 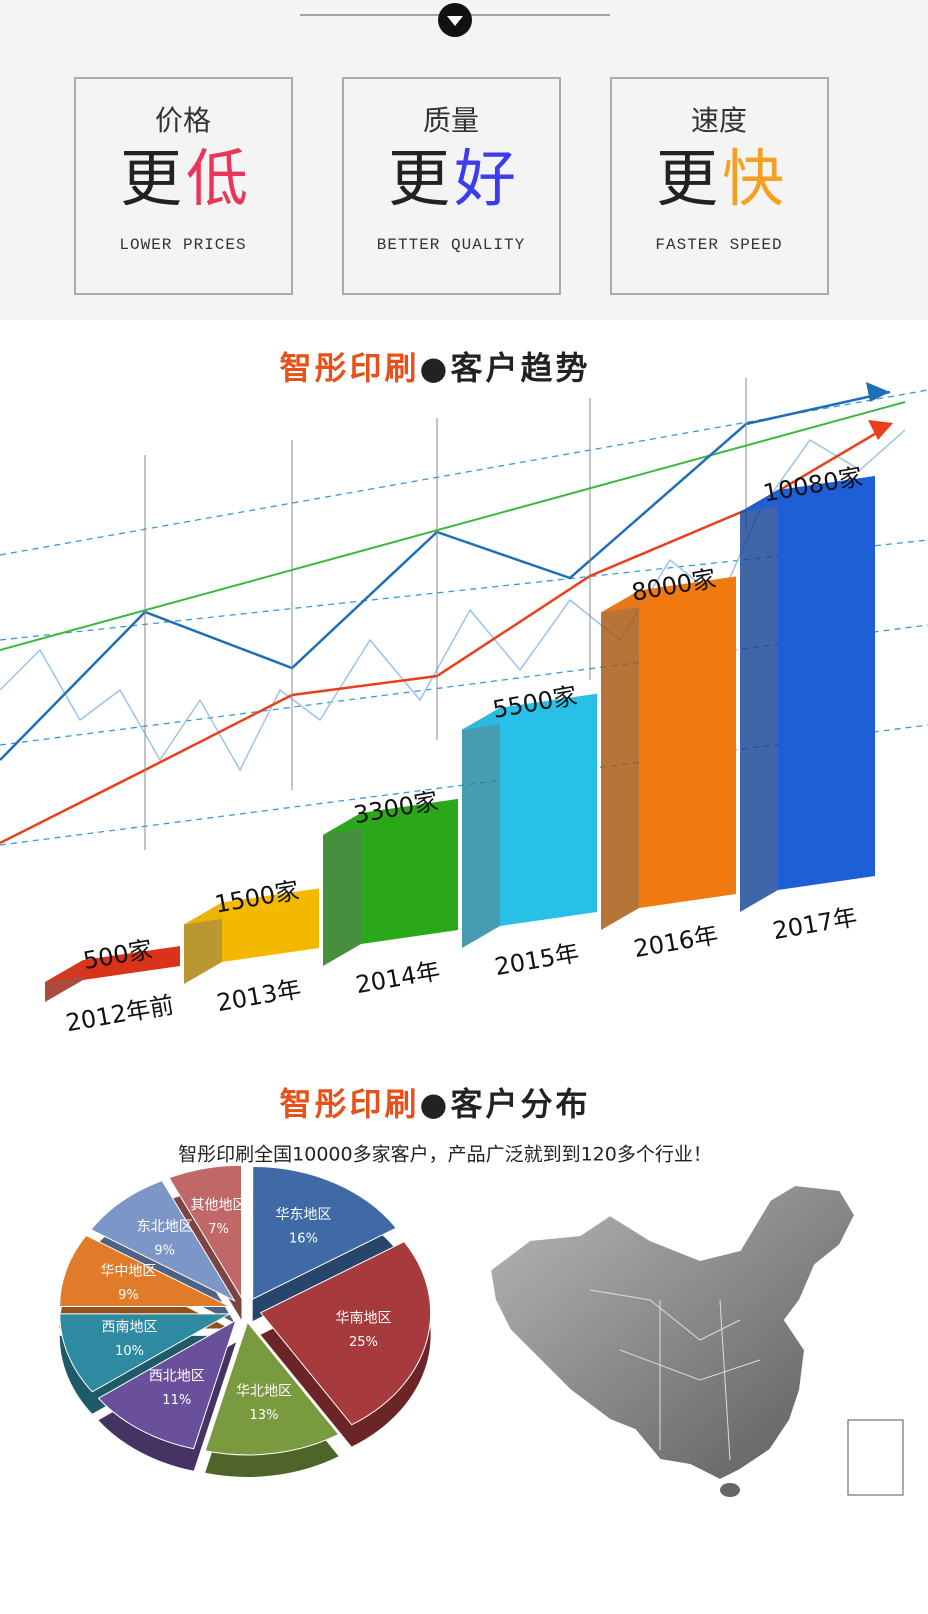 I want to click on map-inset, so click(x=875, y=1457).